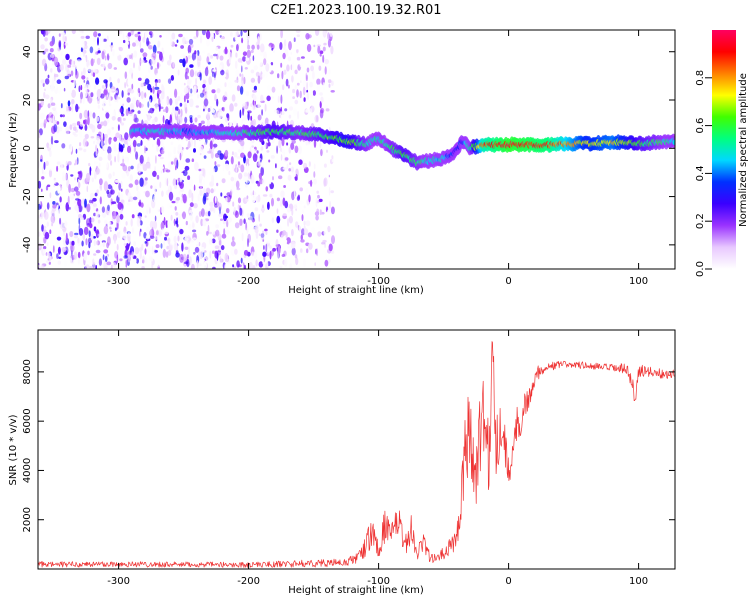 The image size is (750, 600). I want to click on spectrogram-x-tick-label: -100, so click(378, 281).